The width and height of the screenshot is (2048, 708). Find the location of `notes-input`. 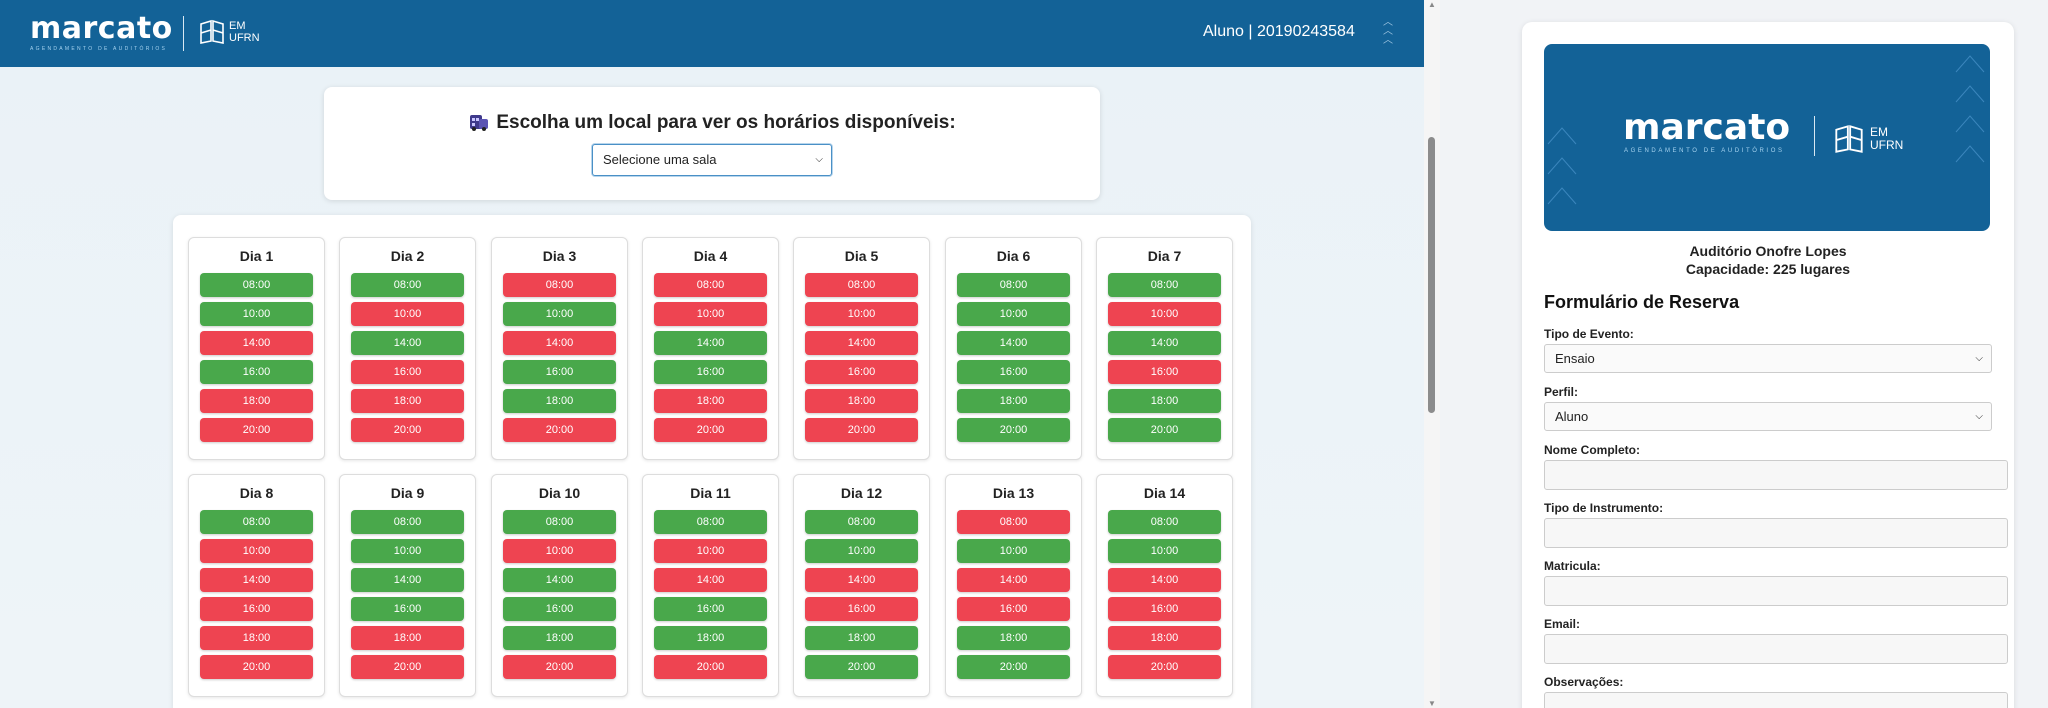

notes-input is located at coordinates (1776, 700).